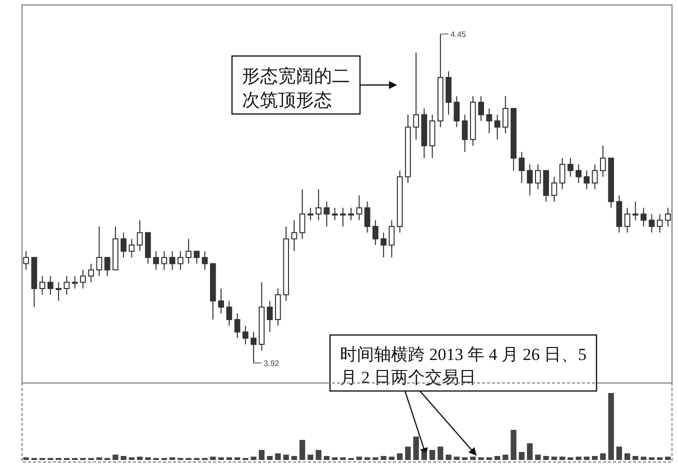 The height and width of the screenshot is (474, 678). I want to click on annotation: 4.45, so click(458, 34).